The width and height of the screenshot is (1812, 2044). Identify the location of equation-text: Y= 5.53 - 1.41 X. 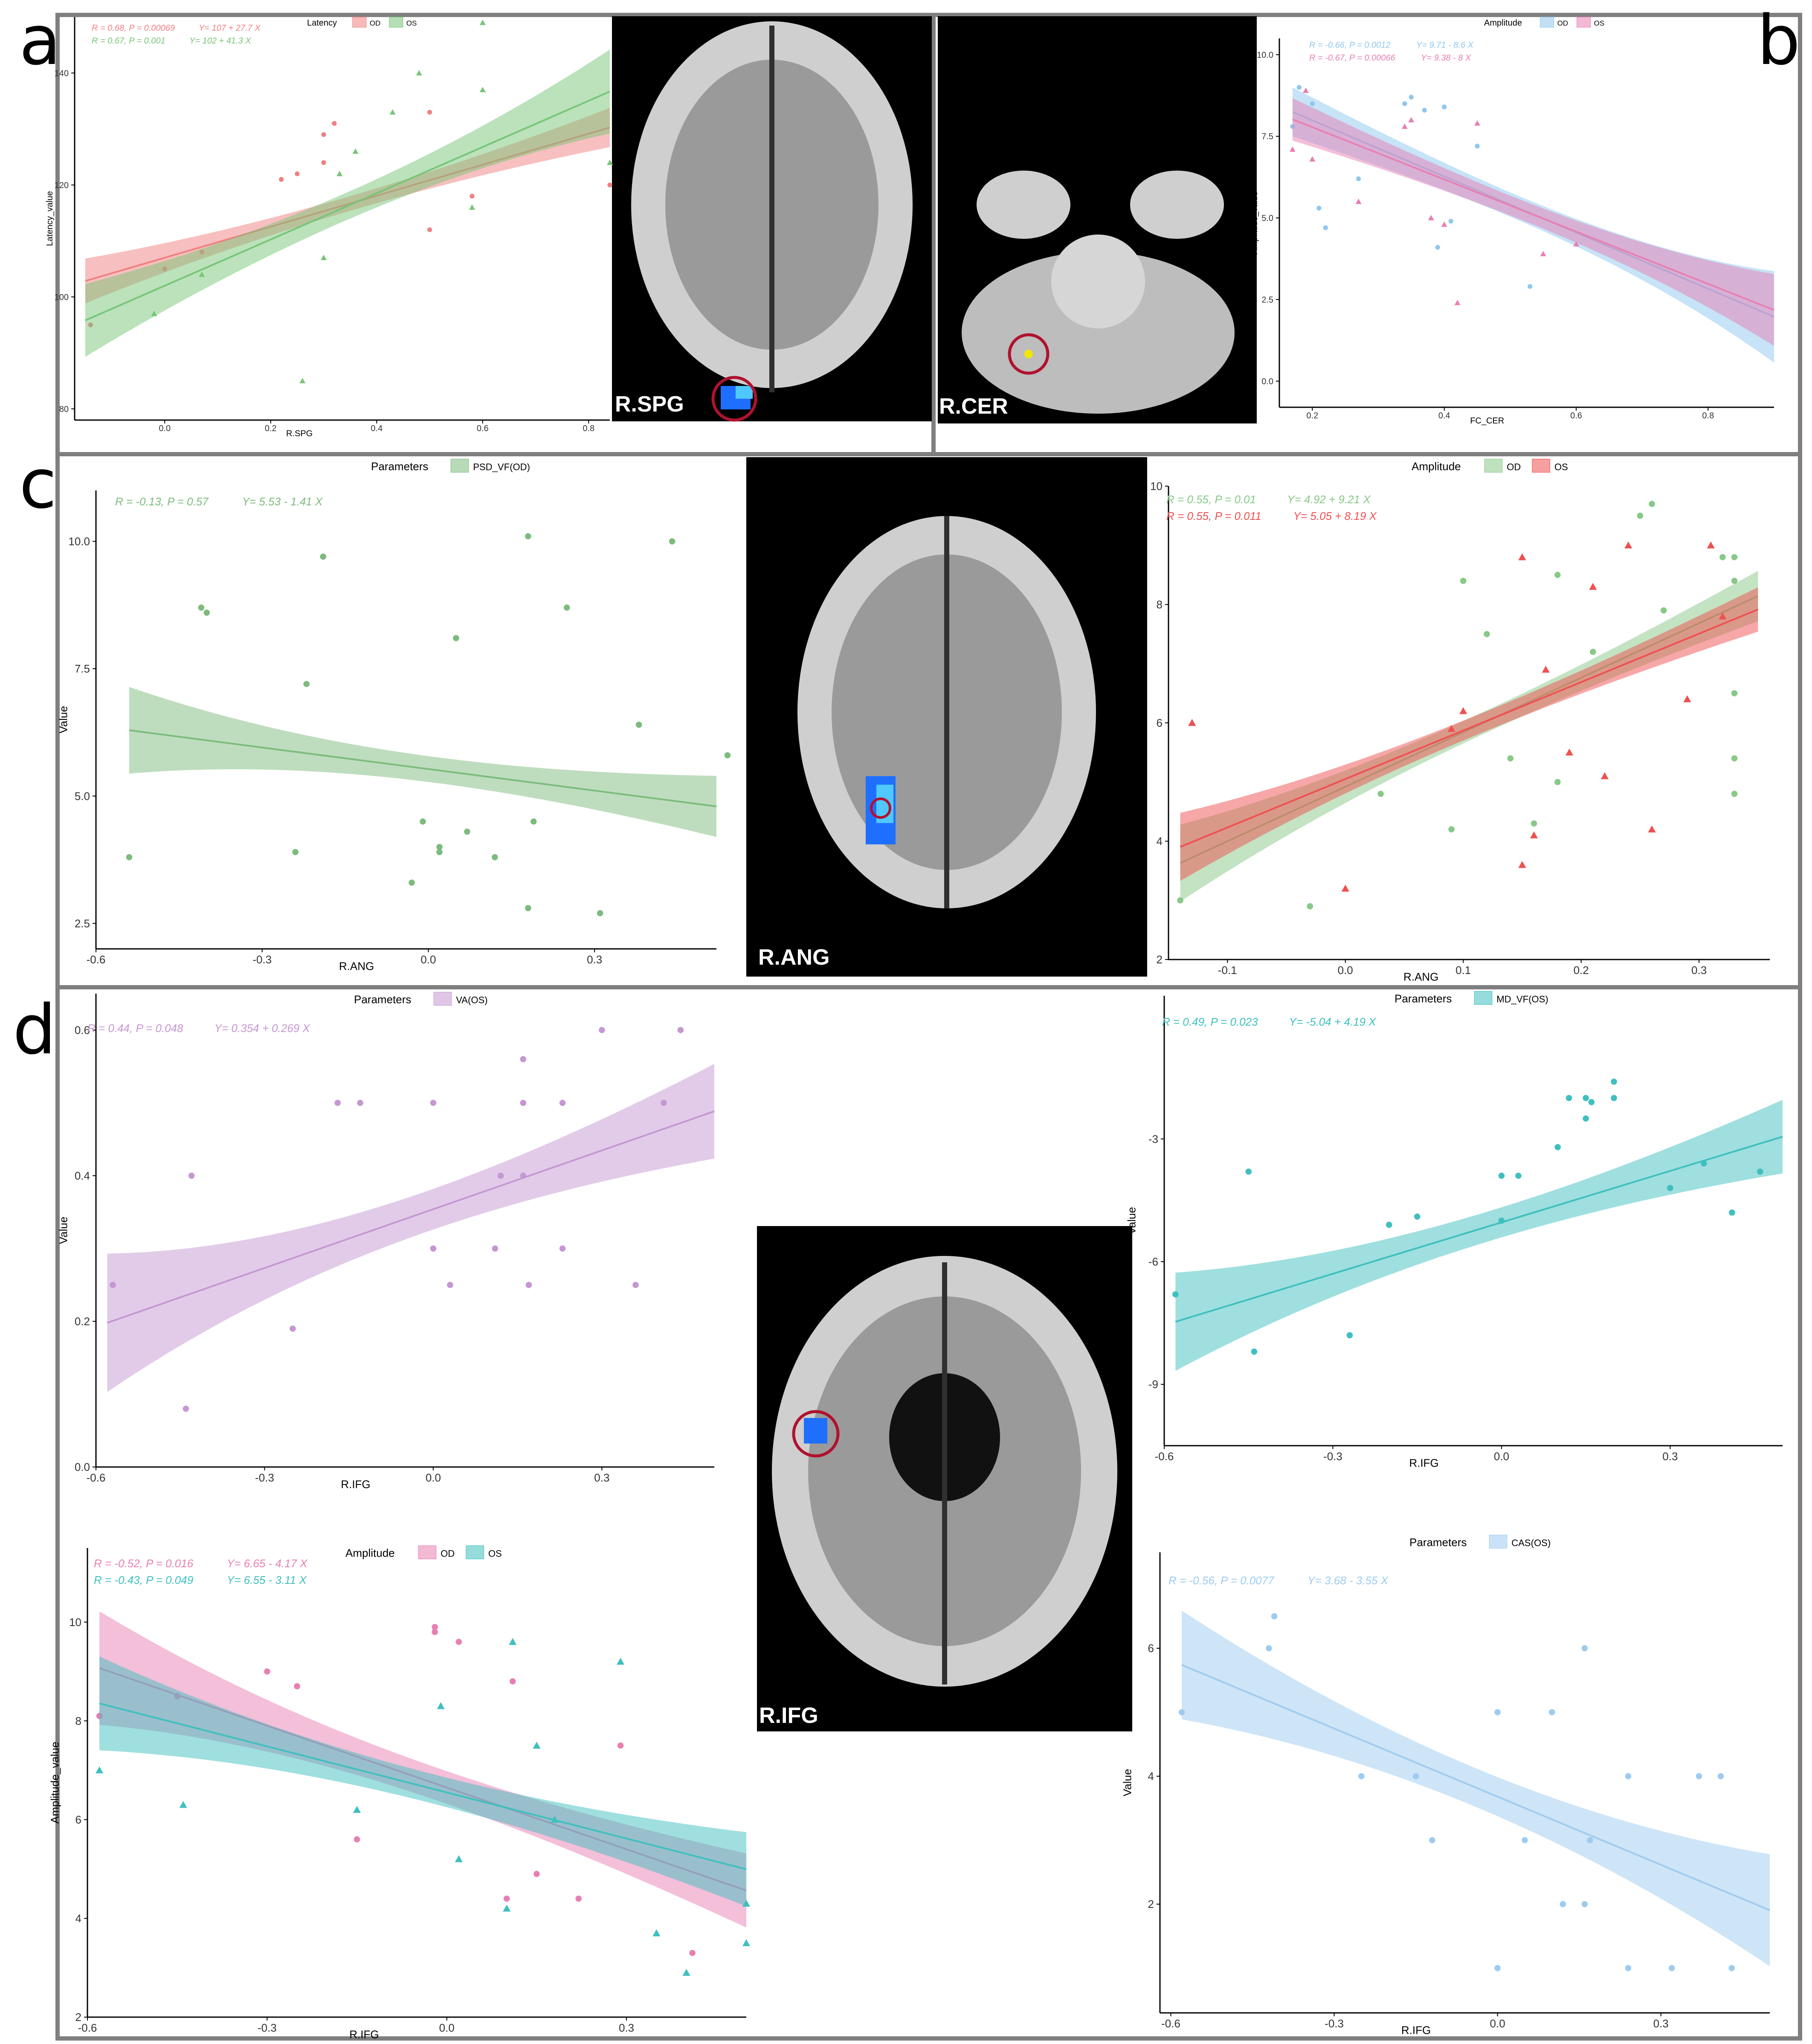
(282, 501).